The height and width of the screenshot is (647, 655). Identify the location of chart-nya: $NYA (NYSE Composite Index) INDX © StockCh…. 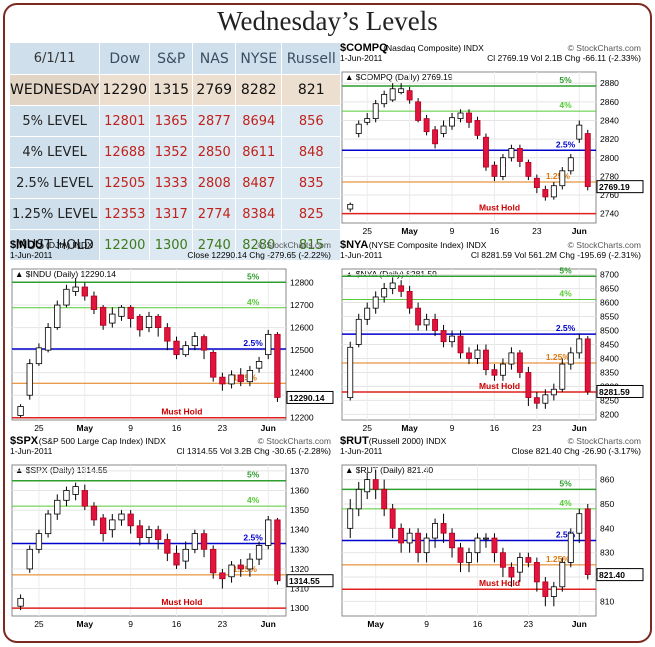
(491, 337).